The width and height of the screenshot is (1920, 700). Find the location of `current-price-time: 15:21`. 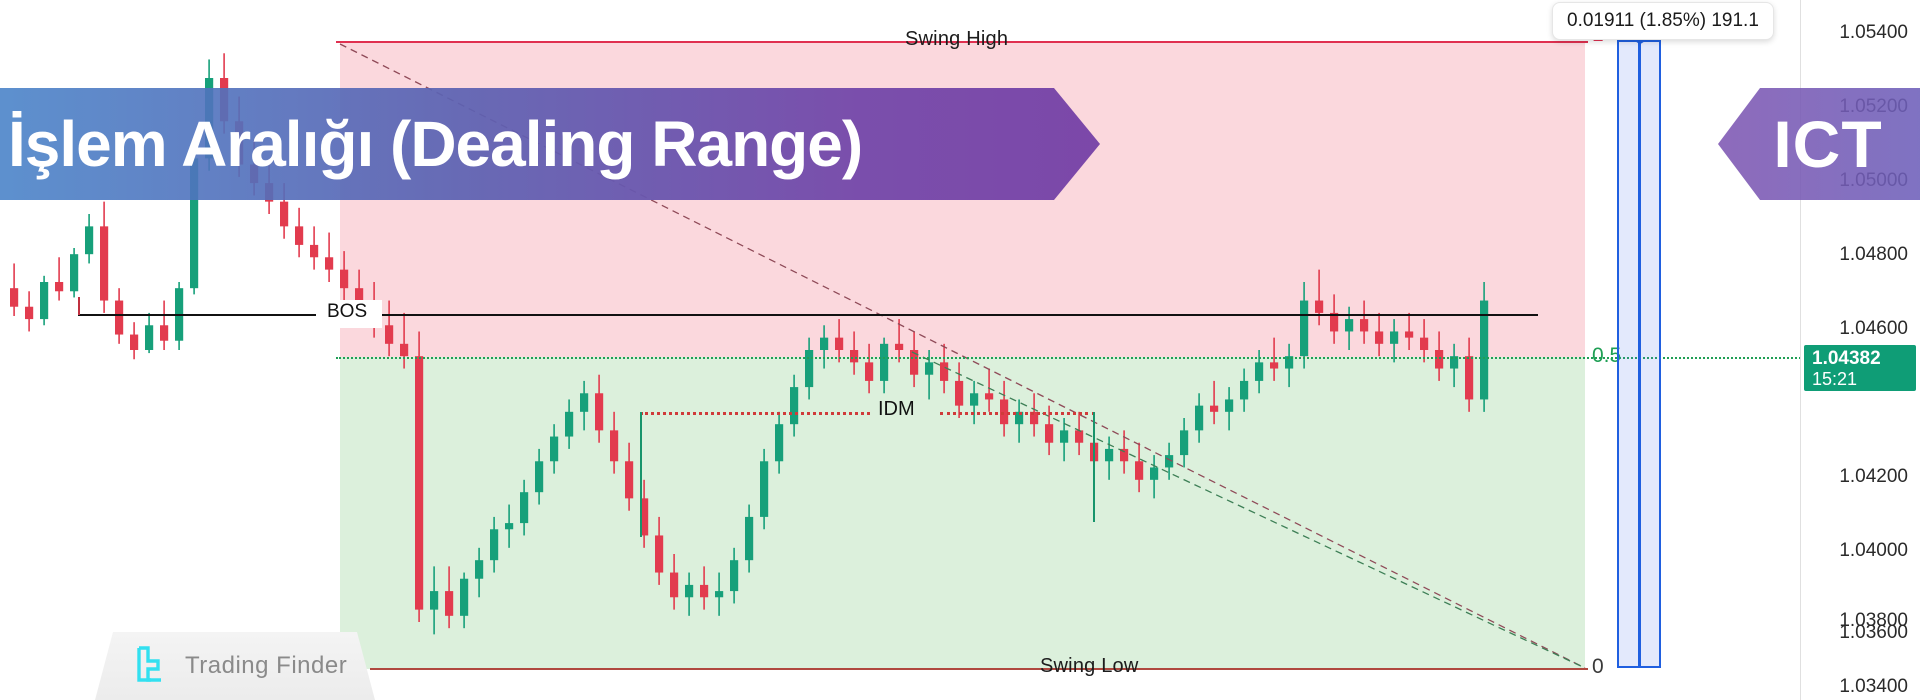

current-price-time: 15:21 is located at coordinates (1835, 379).